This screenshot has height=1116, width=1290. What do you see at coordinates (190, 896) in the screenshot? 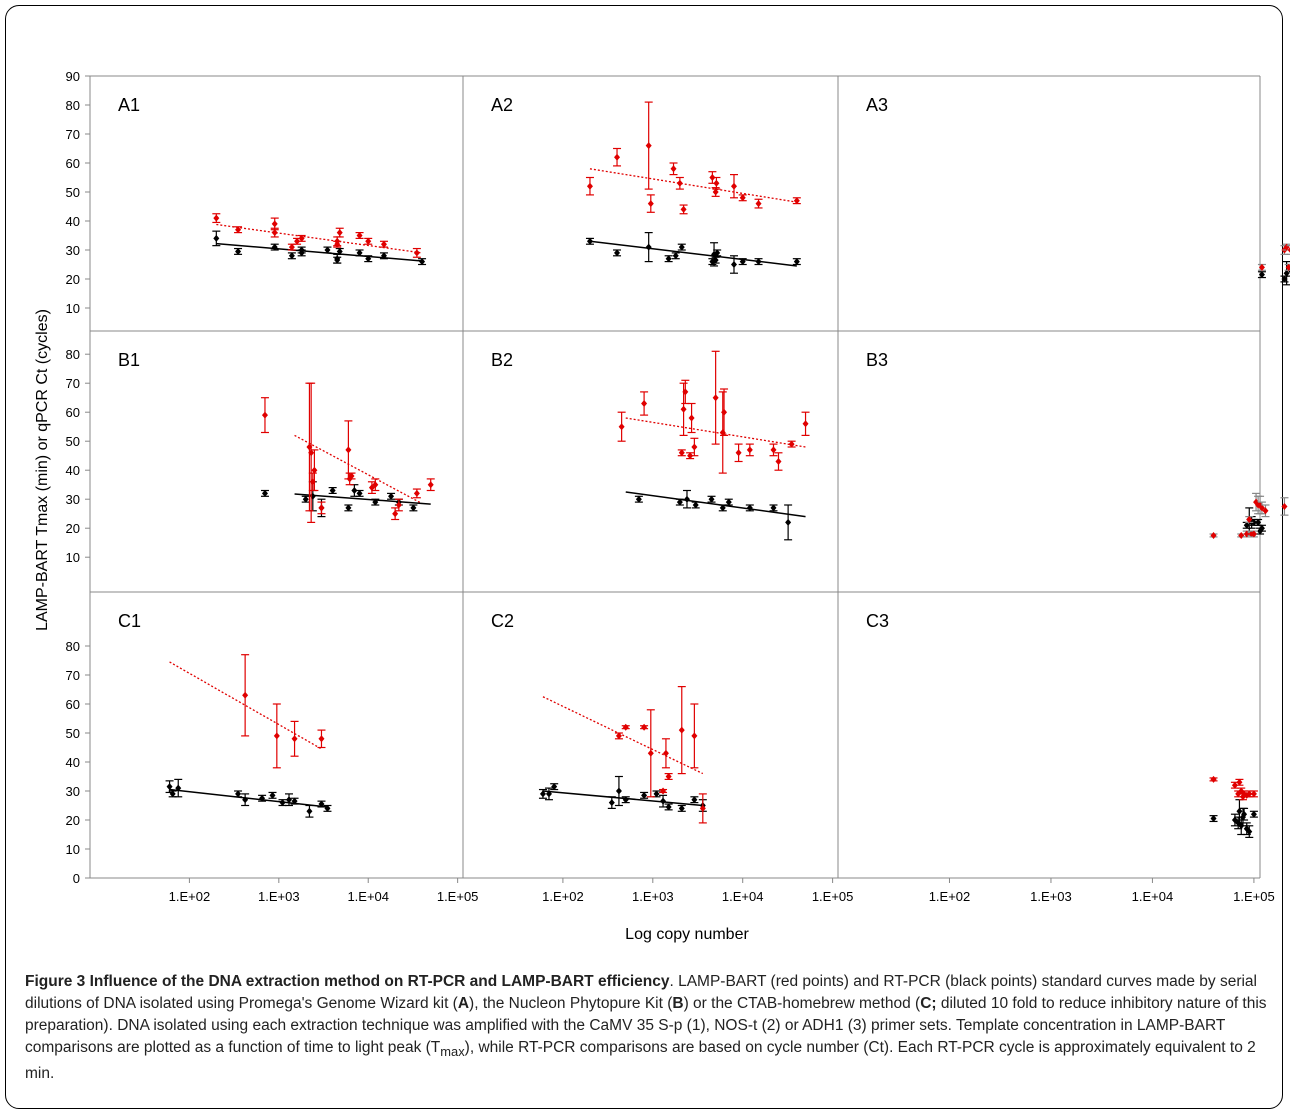
I see `x-tick-label-c1-0: 1.E+02` at bounding box center [190, 896].